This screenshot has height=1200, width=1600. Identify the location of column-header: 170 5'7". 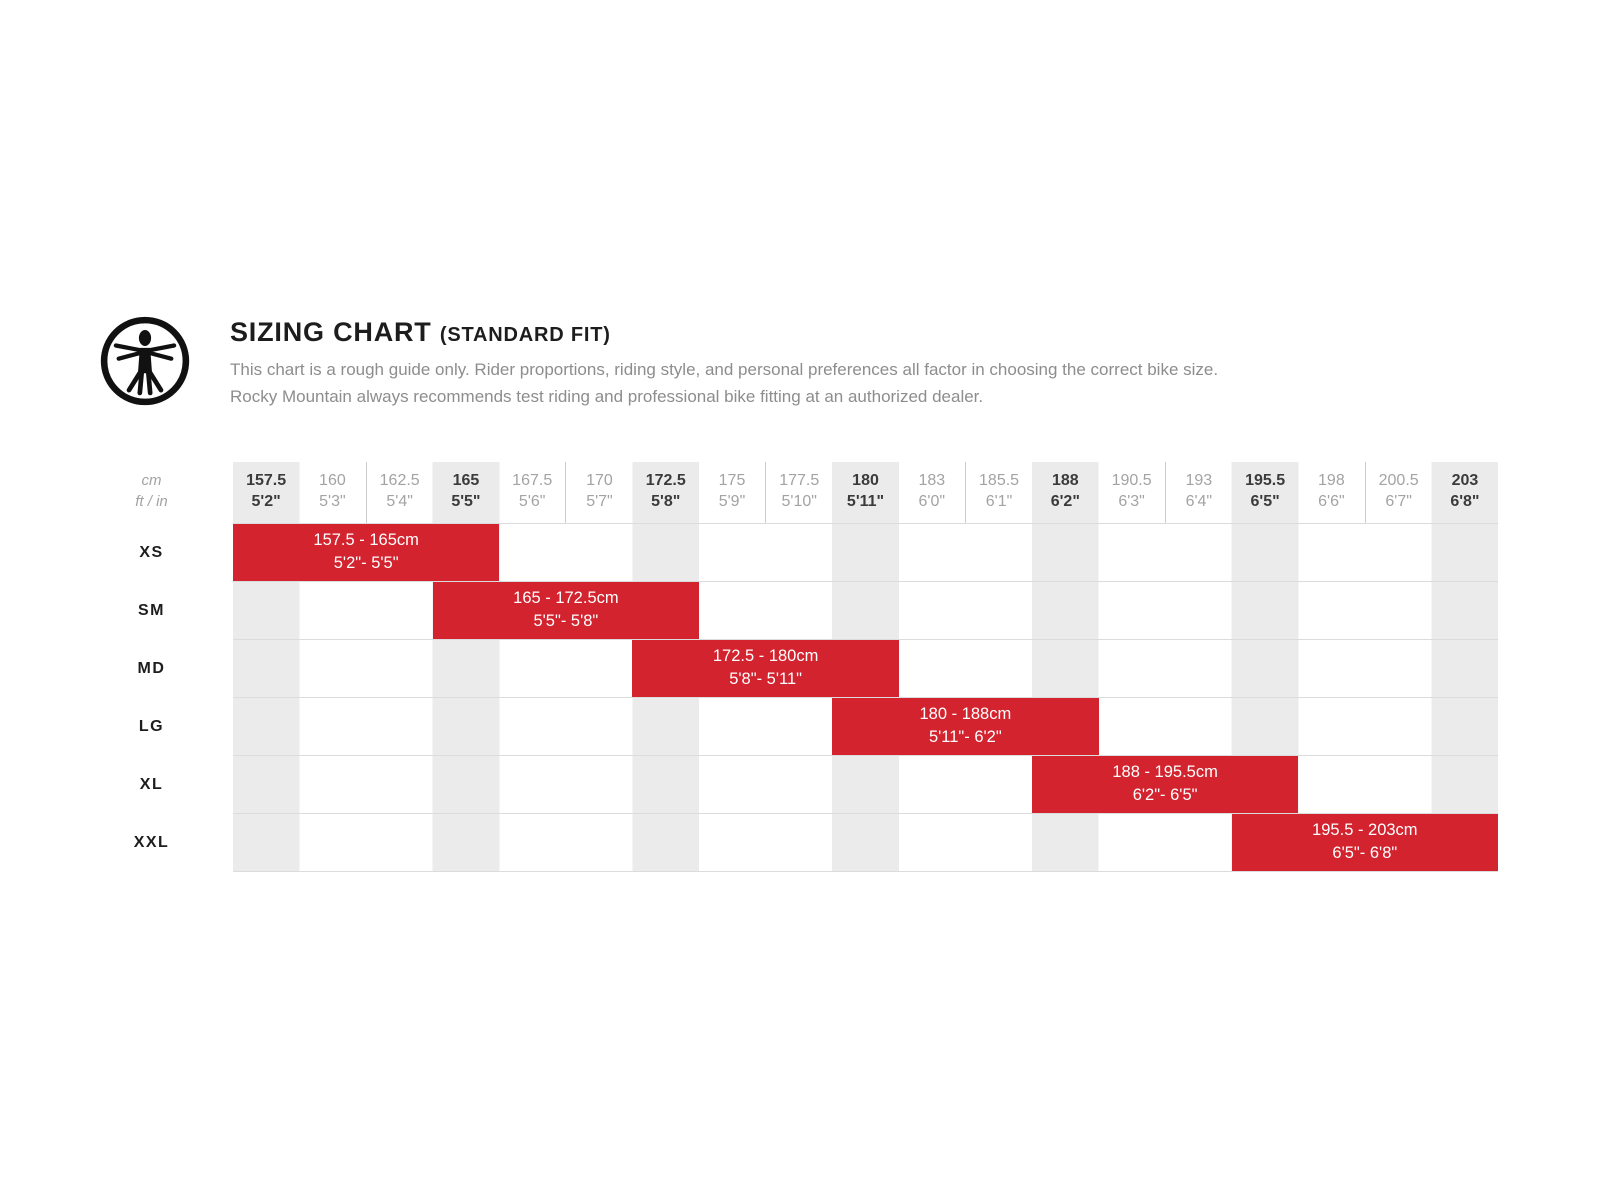
(598, 492).